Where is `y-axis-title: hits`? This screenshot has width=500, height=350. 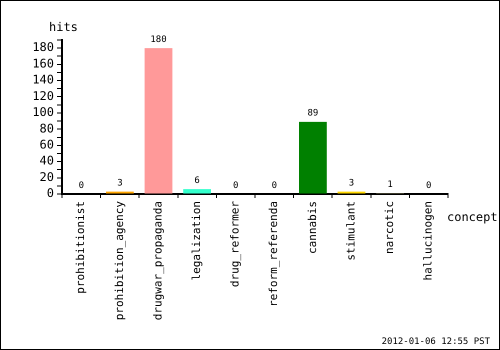
y-axis-title: hits is located at coordinates (63, 27).